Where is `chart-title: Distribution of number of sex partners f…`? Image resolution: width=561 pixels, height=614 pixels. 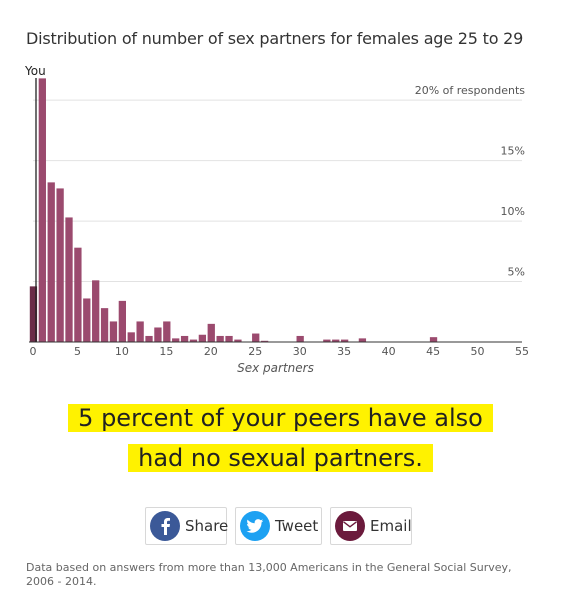
chart-title: Distribution of number of sex partners f… is located at coordinates (275, 38).